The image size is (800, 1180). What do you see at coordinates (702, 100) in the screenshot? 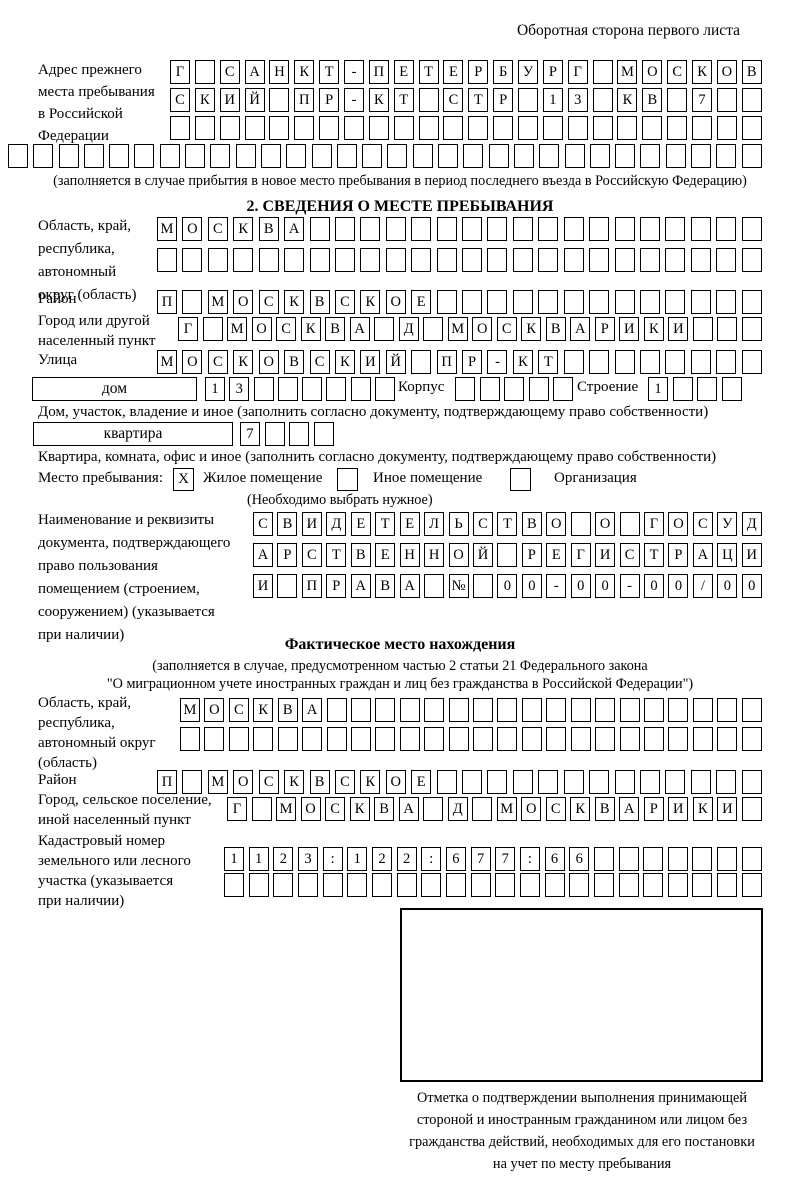
I see `char-cell: 7` at bounding box center [702, 100].